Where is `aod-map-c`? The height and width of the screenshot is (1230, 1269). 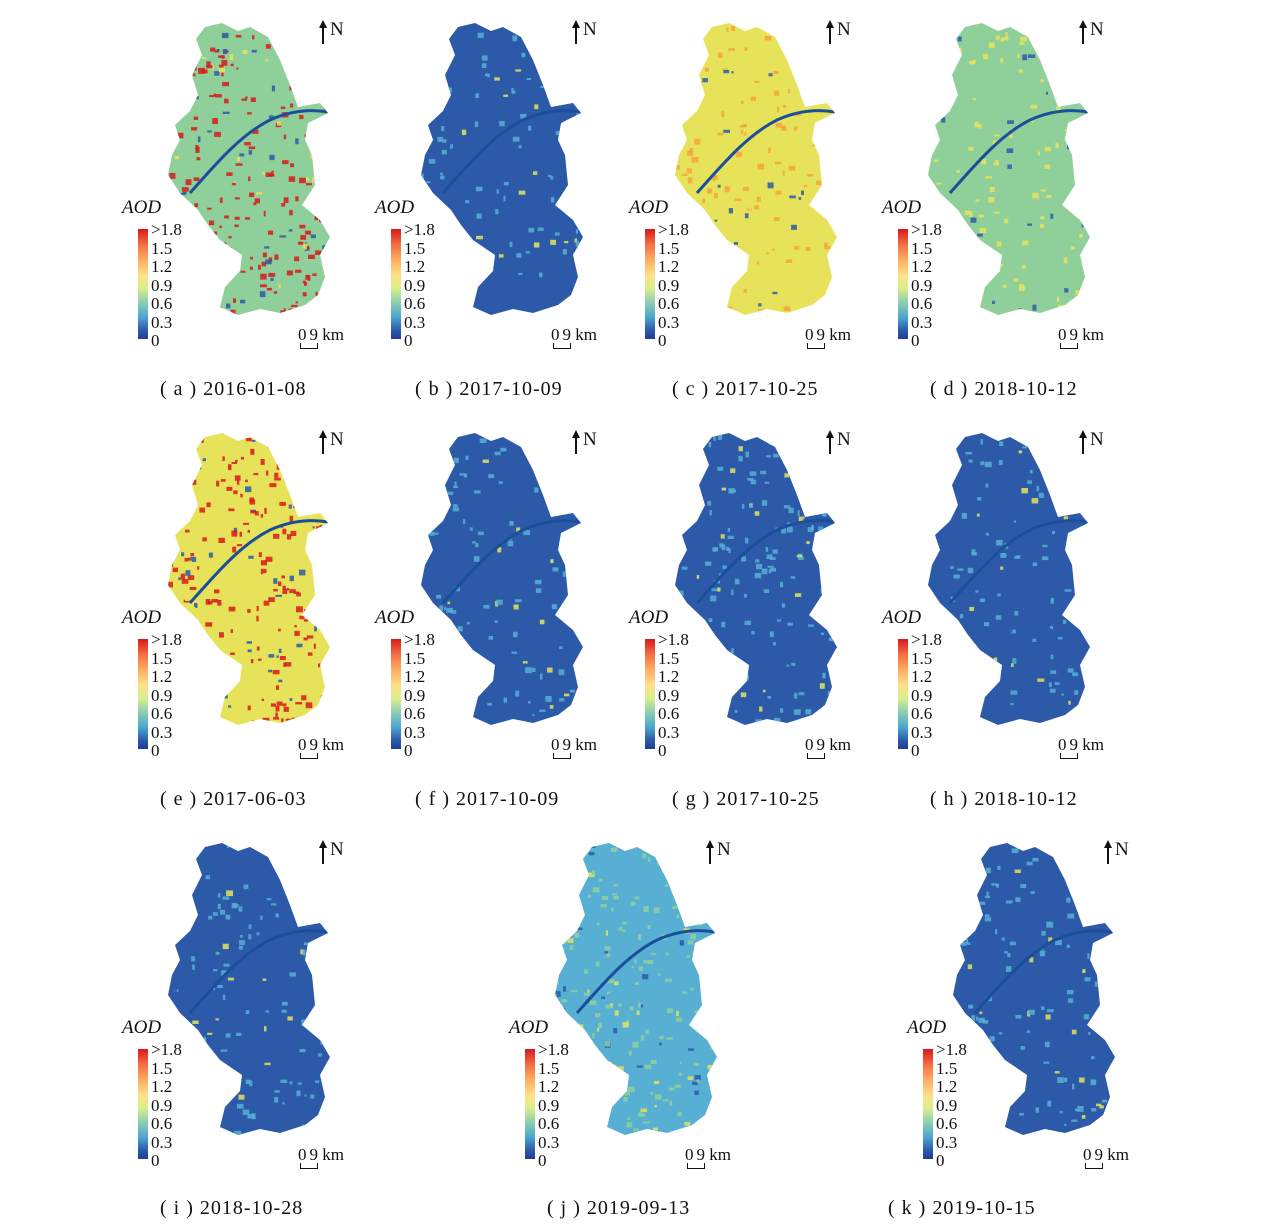 aod-map-c is located at coordinates (756, 169).